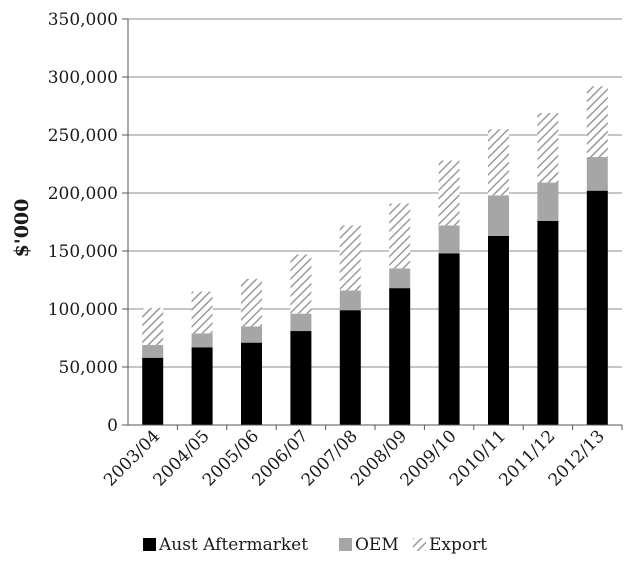 The width and height of the screenshot is (629, 561). I want to click on legend-label: OEM, so click(377, 545).